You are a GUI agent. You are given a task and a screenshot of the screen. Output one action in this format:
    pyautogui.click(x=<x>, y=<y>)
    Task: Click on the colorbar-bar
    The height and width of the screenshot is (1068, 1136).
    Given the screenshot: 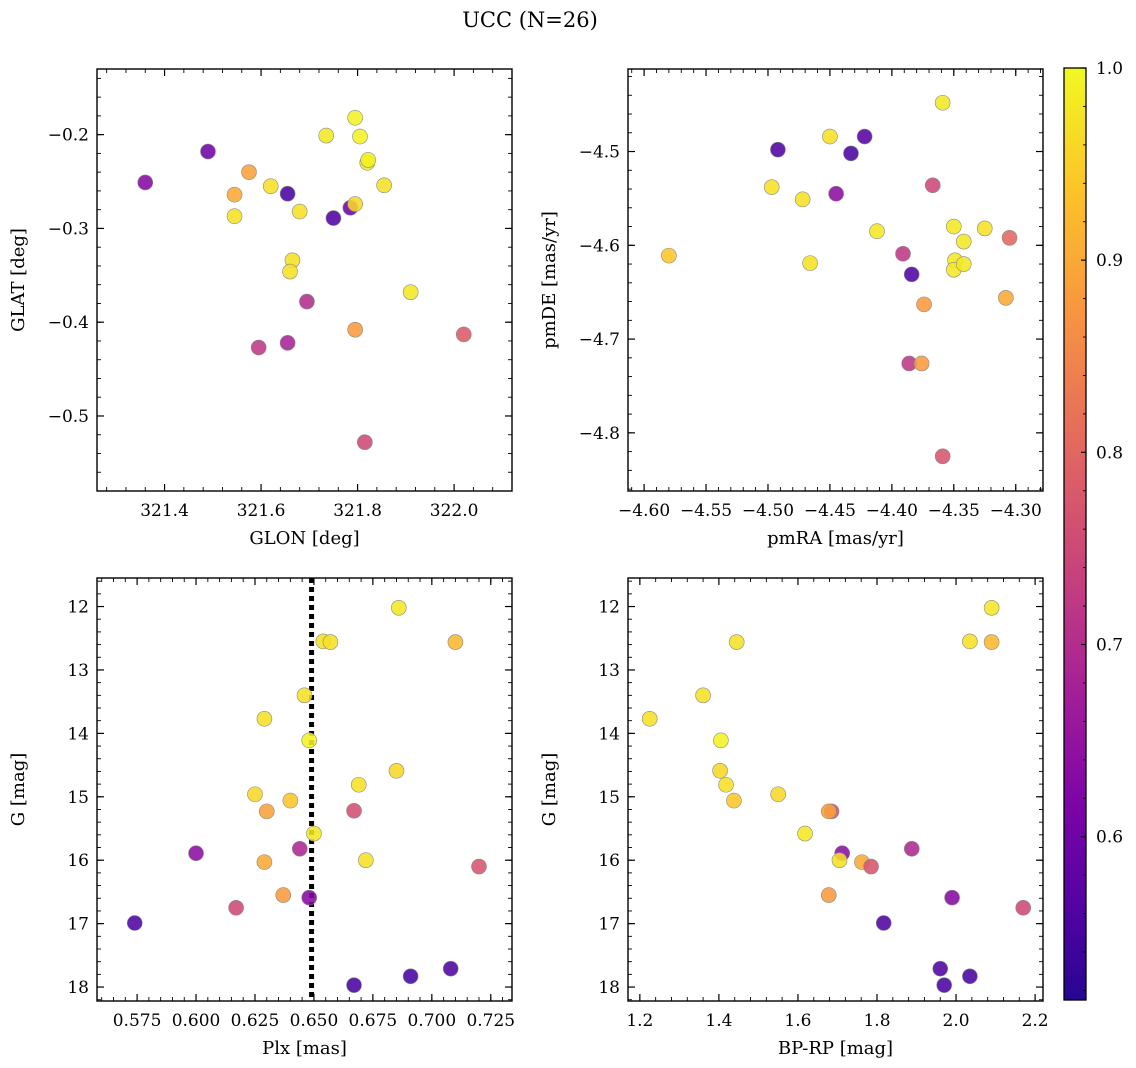 What is the action you would take?
    pyautogui.click(x=1075, y=534)
    